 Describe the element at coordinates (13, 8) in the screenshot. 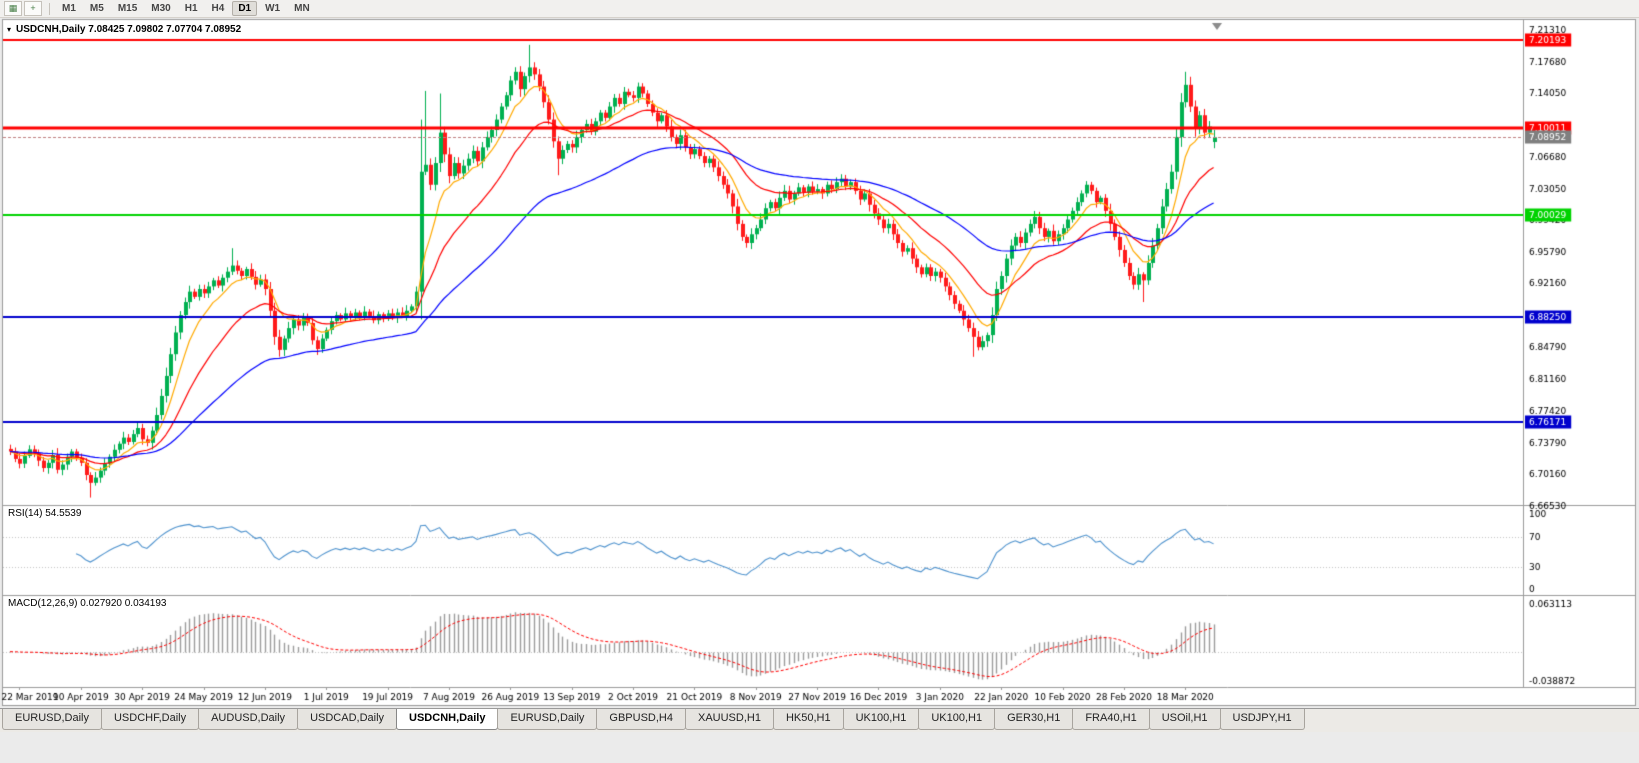

I see `chart-icon: ▦` at that location.